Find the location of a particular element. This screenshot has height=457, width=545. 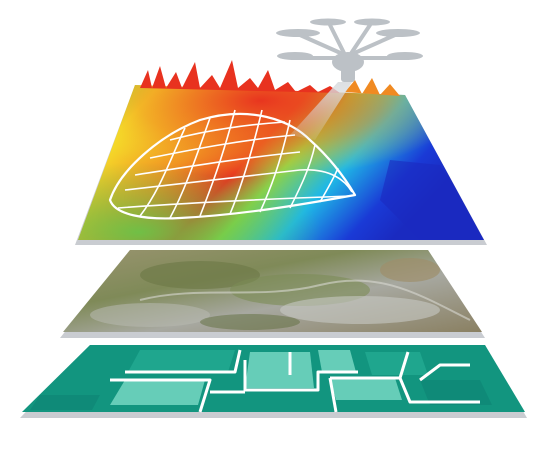

parcels-layer is located at coordinates (273, 381).